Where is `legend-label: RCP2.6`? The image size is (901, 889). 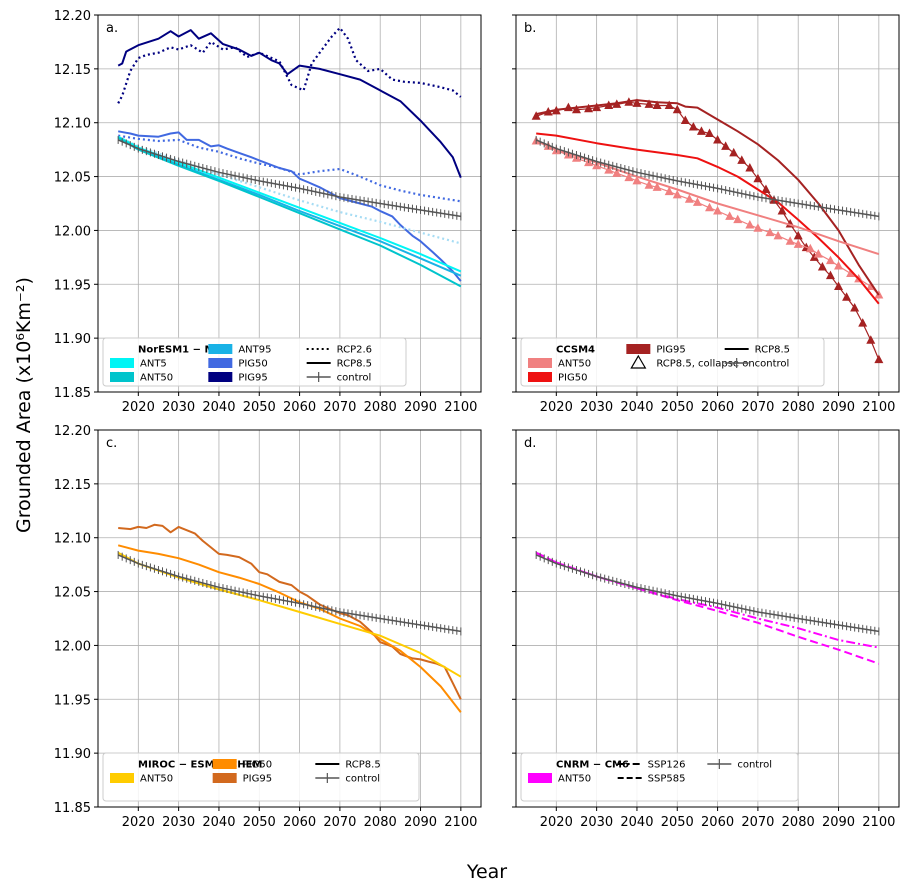 legend-label: RCP2.6 is located at coordinates (354, 350).